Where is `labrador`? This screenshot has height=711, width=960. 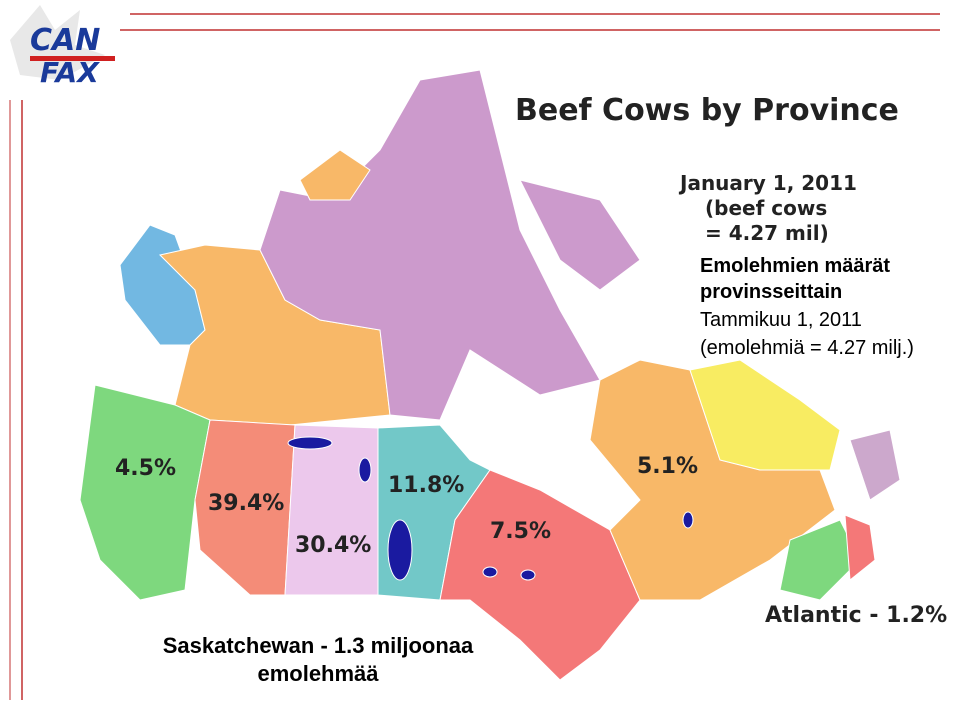 labrador is located at coordinates (765, 415).